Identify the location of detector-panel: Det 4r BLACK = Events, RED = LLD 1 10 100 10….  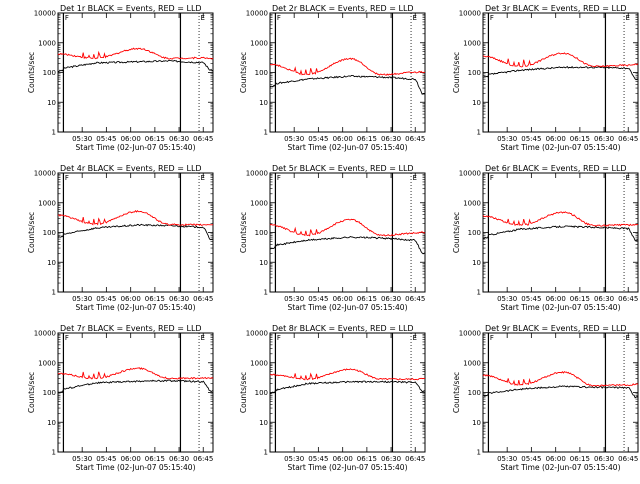
(120, 238).